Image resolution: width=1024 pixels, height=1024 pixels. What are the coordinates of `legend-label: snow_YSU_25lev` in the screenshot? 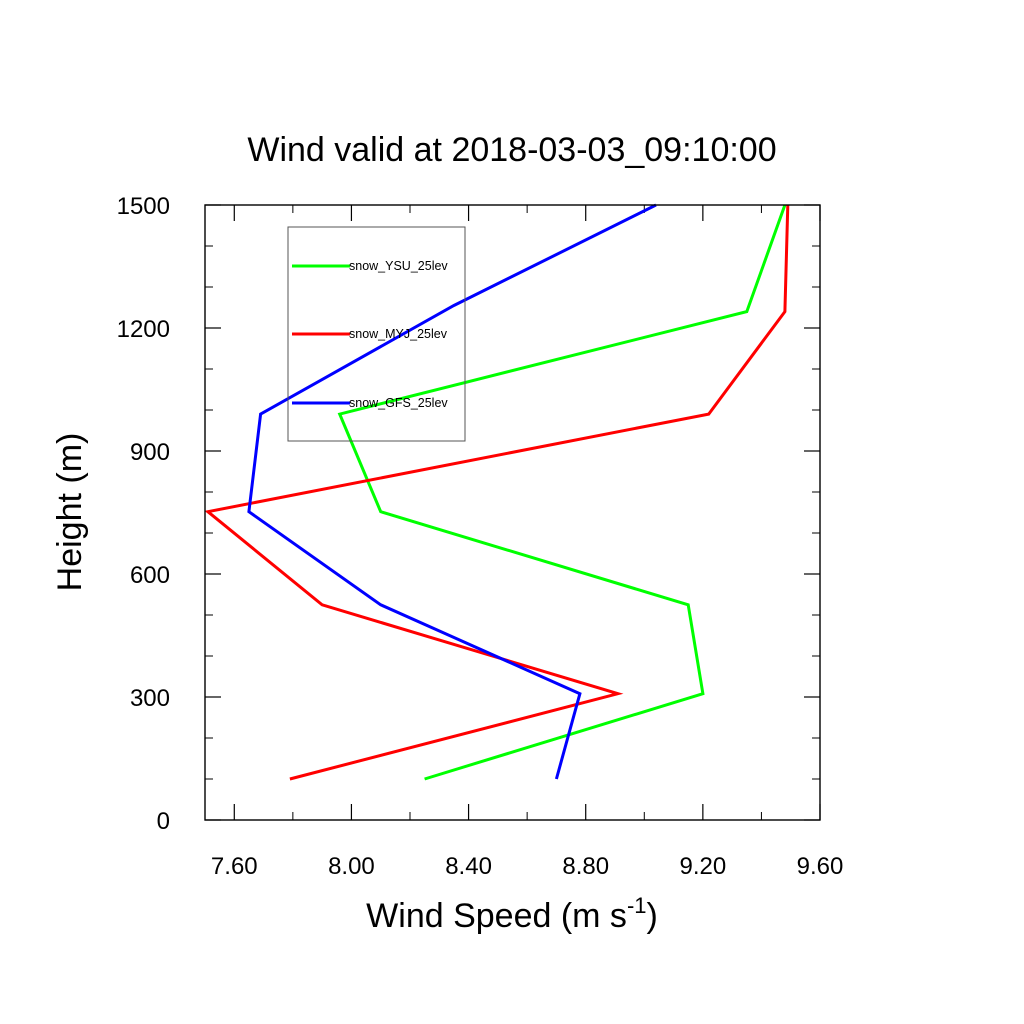 It's located at (398, 266).